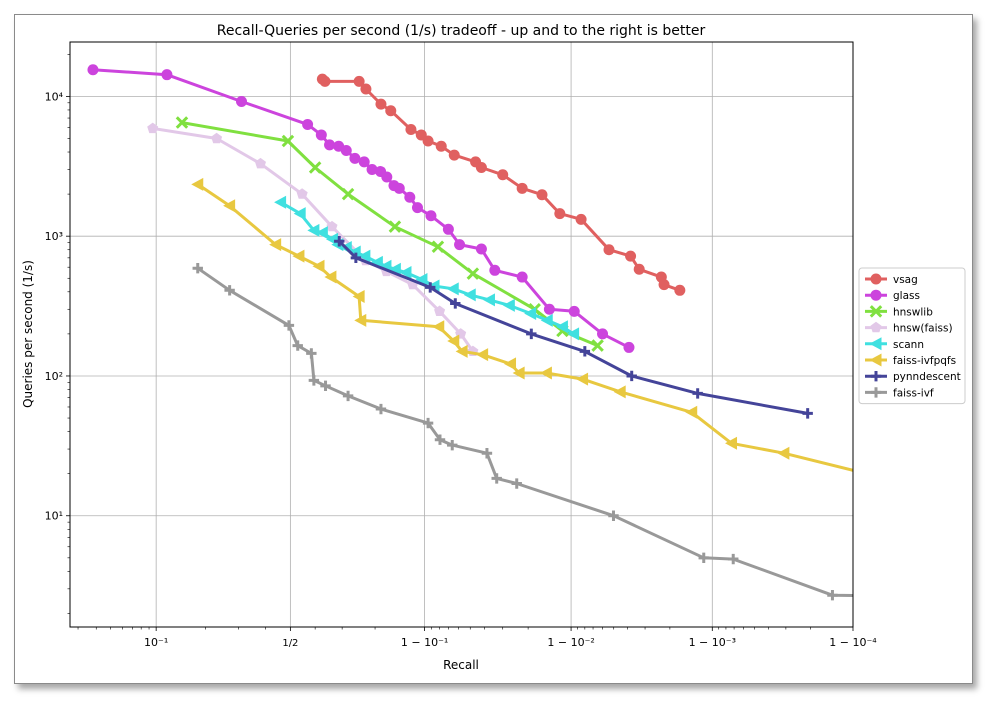  Describe the element at coordinates (156, 642) in the screenshot. I see `x-tick-label: 10⁻¹` at that location.